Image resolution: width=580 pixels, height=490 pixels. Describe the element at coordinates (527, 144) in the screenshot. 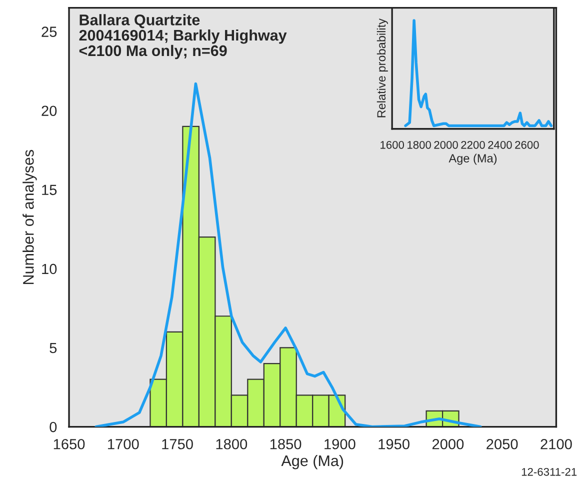

I see `x-tick-label: 2600` at that location.